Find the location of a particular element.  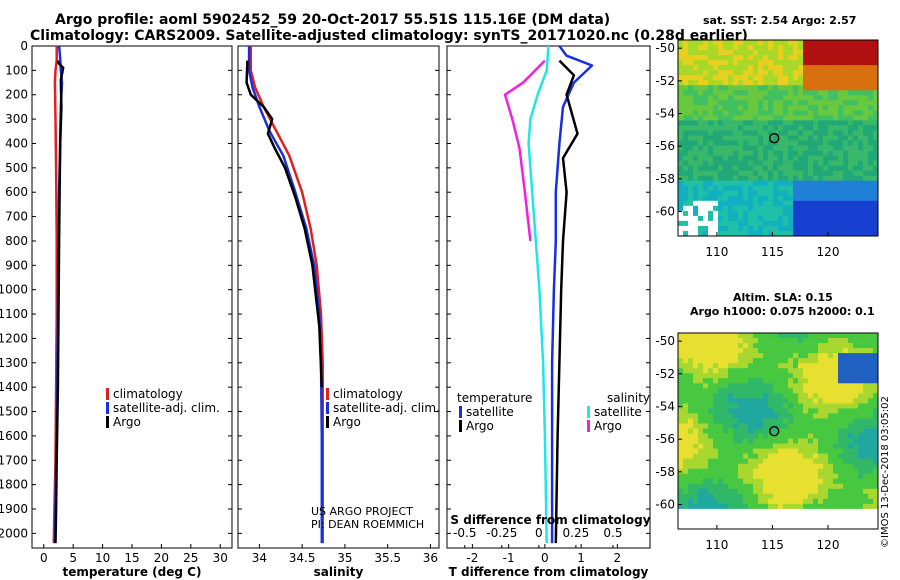

map-y-tick-label: -56 is located at coordinates (665, 146).